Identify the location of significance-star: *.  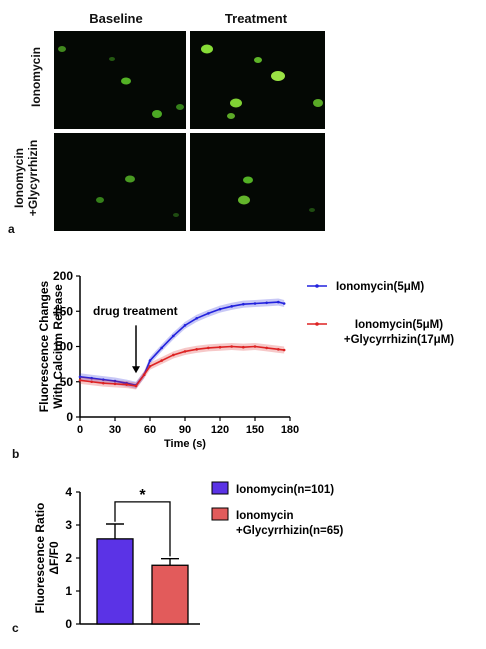
(142, 495).